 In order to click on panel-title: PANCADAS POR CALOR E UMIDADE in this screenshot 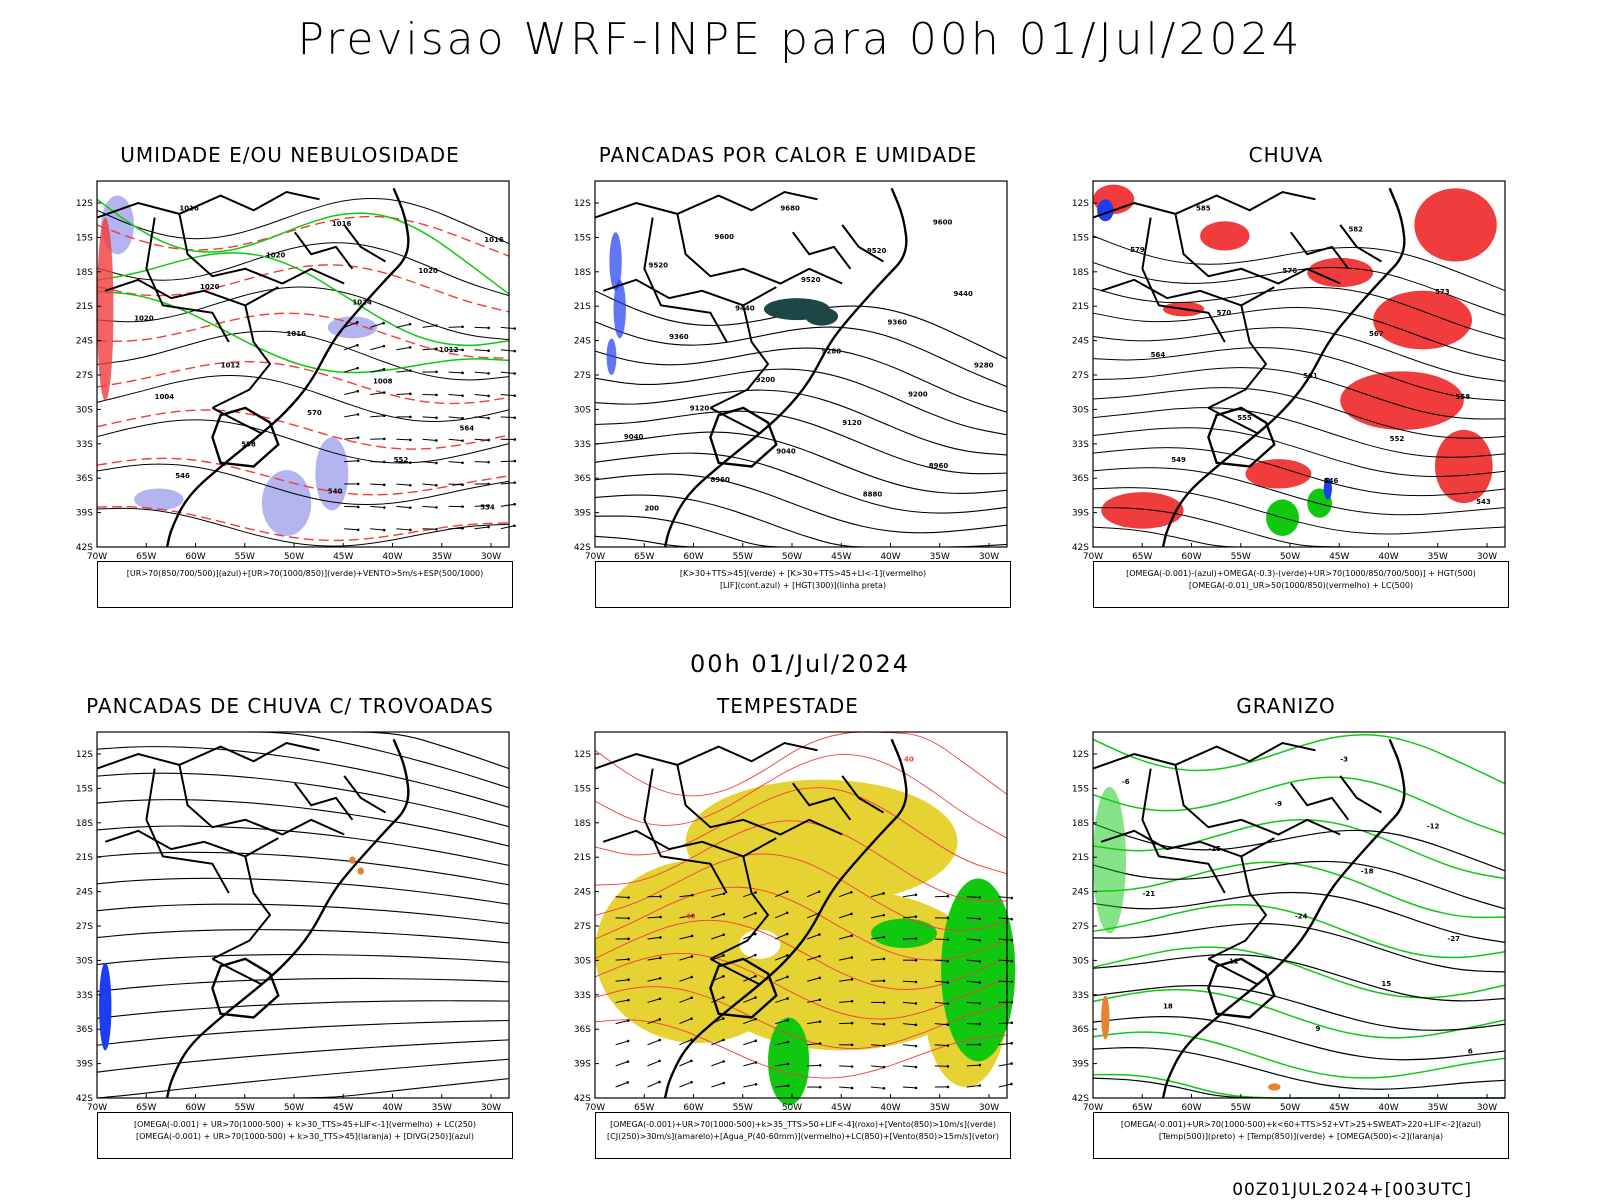, I will do `click(788, 155)`.